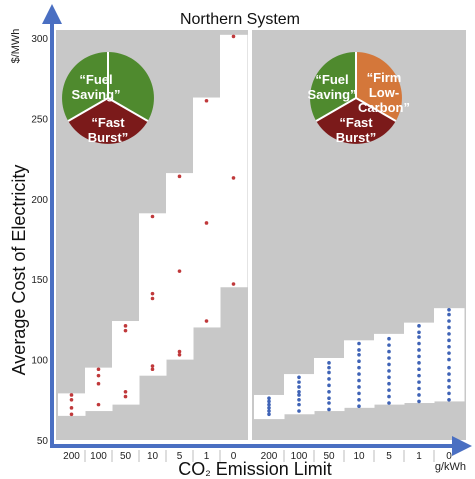  Describe the element at coordinates (95, 87) in the screenshot. I see `pie-label-left-0: “Fuel Saving”` at that location.